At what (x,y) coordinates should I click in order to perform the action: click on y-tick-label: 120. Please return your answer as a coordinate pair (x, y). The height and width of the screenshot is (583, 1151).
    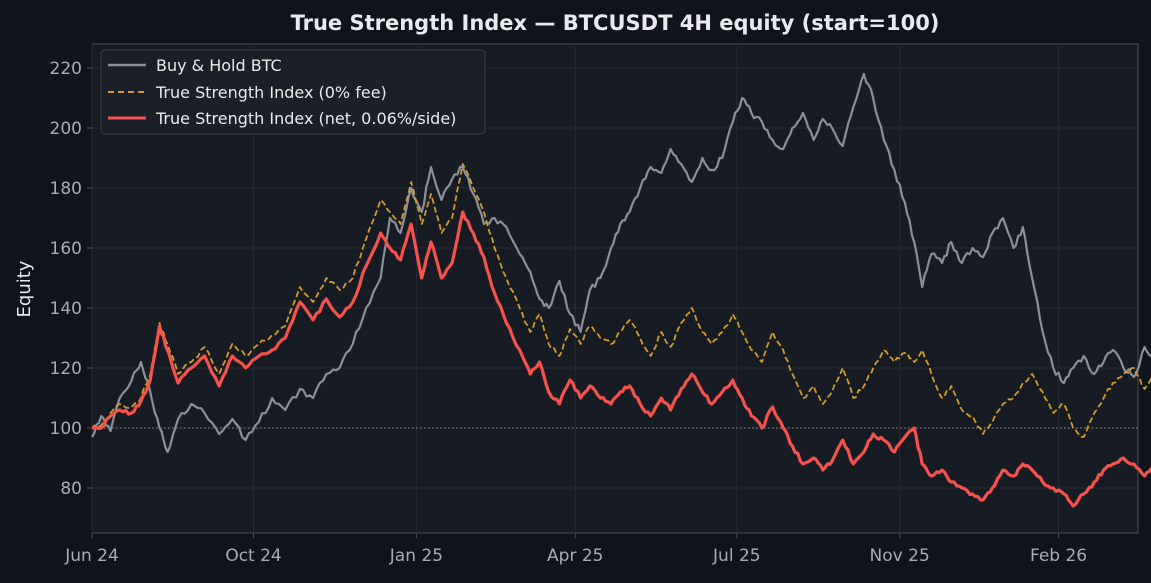
    Looking at the image, I should click on (66, 369).